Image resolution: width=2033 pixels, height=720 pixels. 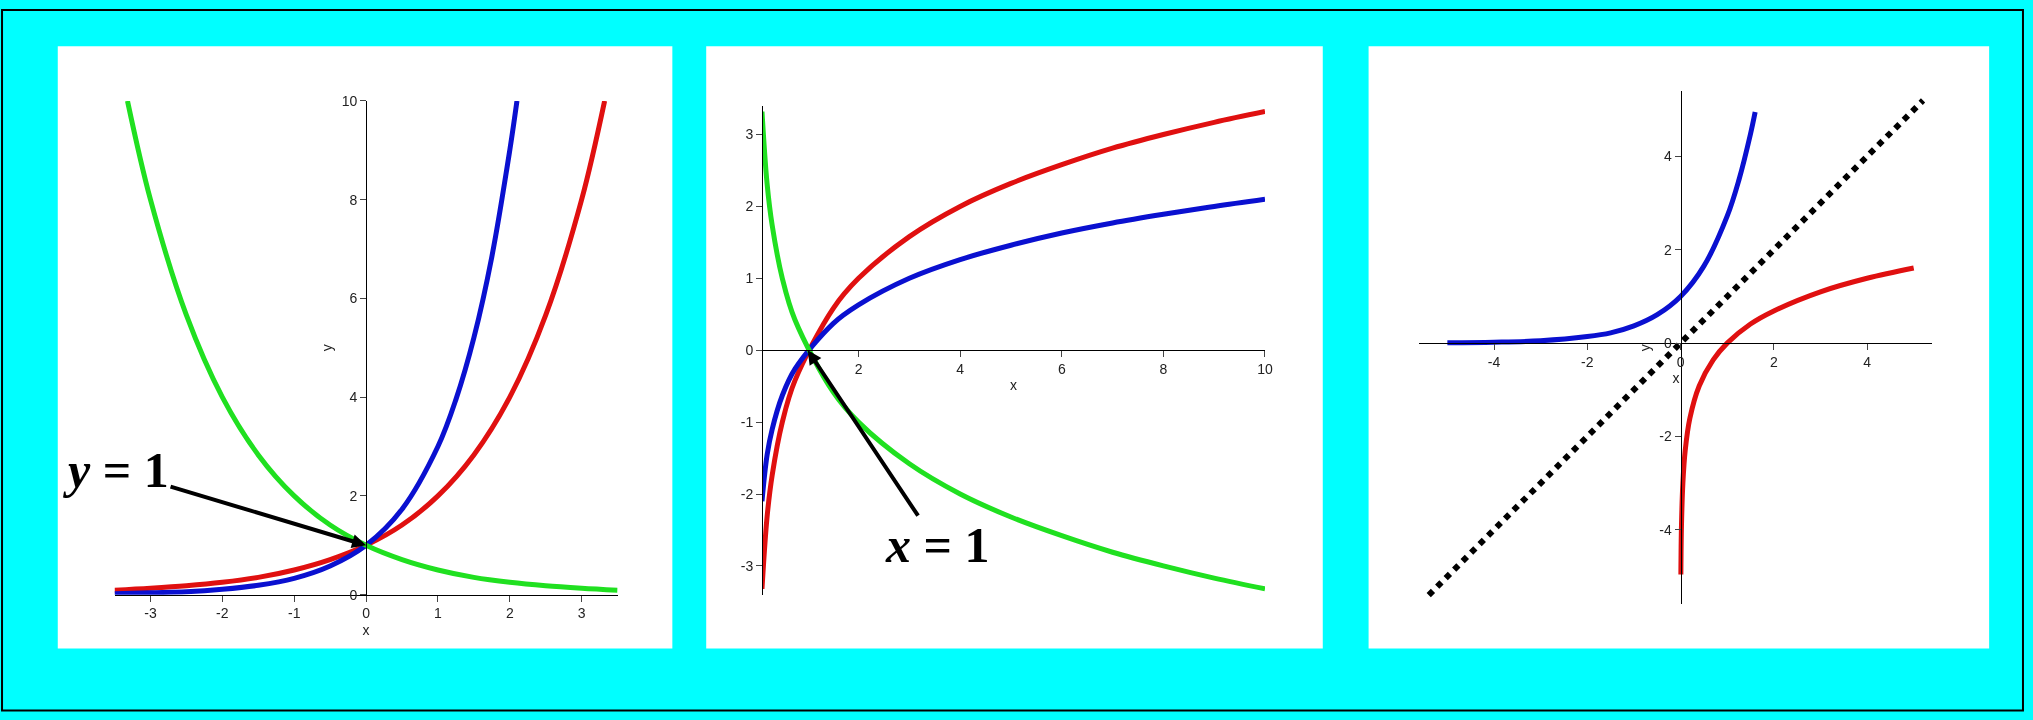 I want to click on y-tick-label: 8, so click(x=353, y=199).